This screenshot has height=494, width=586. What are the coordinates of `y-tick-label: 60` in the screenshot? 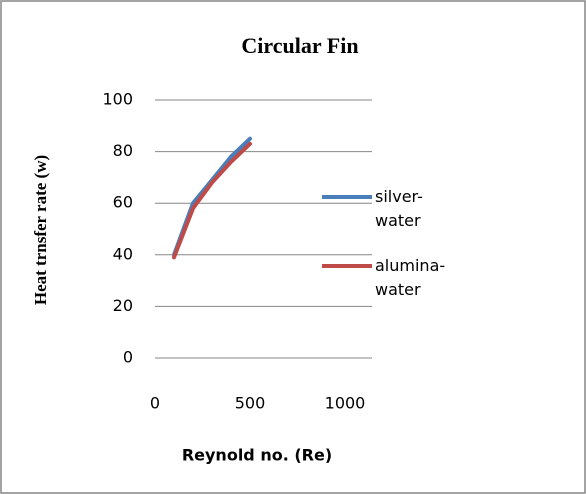 It's located at (123, 202).